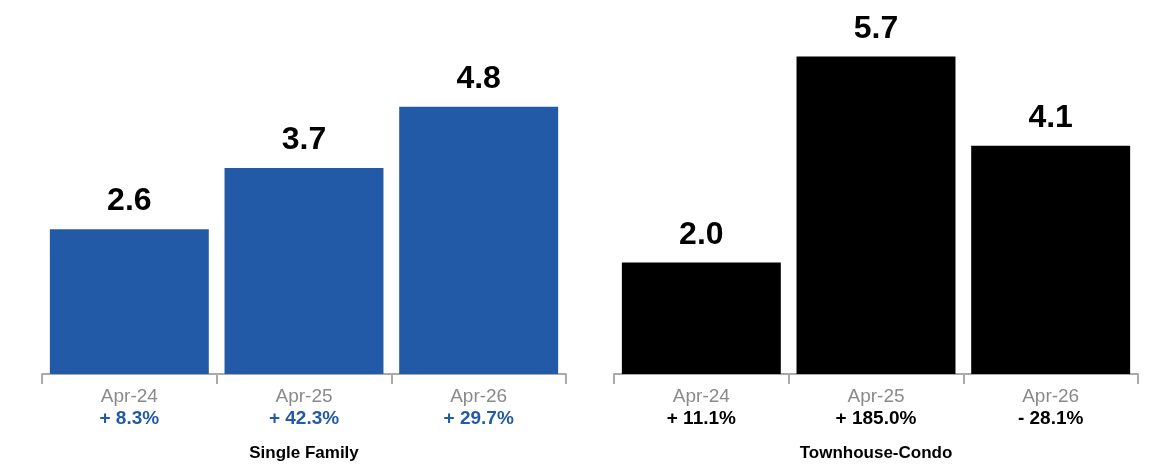 Image resolution: width=1161 pixels, height=474 pixels. What do you see at coordinates (478, 417) in the screenshot?
I see `text: + 29.7%` at bounding box center [478, 417].